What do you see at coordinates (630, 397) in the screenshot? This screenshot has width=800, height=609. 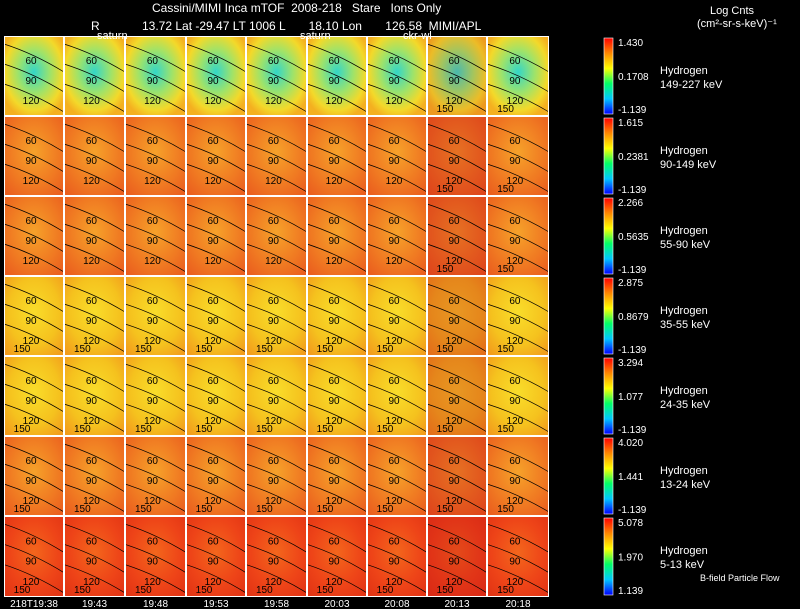 I see `colorbar-mid: 1.077` at bounding box center [630, 397].